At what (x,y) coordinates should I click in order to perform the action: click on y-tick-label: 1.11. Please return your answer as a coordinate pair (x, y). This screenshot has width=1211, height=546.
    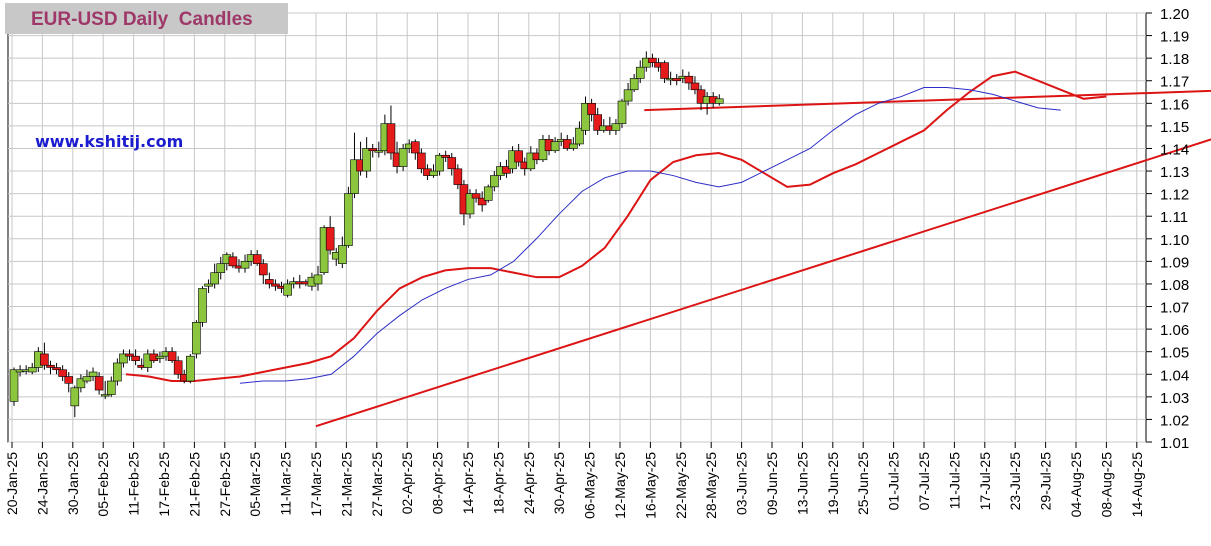
    Looking at the image, I should click on (1174, 217).